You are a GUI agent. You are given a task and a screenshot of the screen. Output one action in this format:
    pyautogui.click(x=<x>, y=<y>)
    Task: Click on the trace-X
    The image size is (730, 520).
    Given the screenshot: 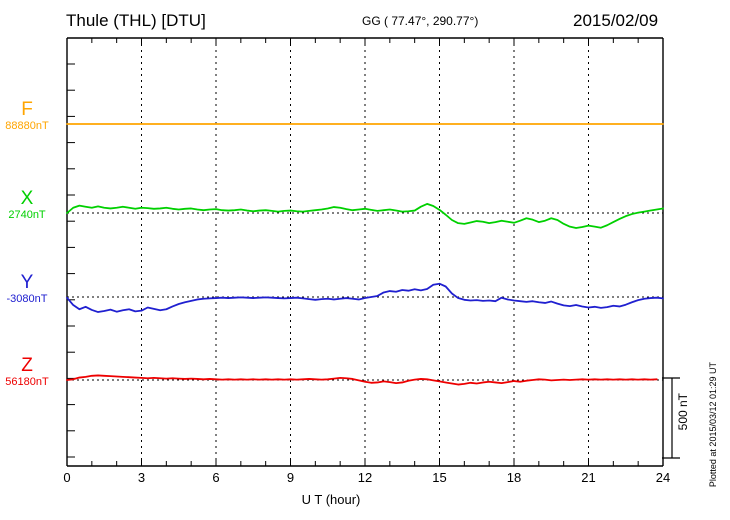 What is the action you would take?
    pyautogui.click(x=365, y=216)
    